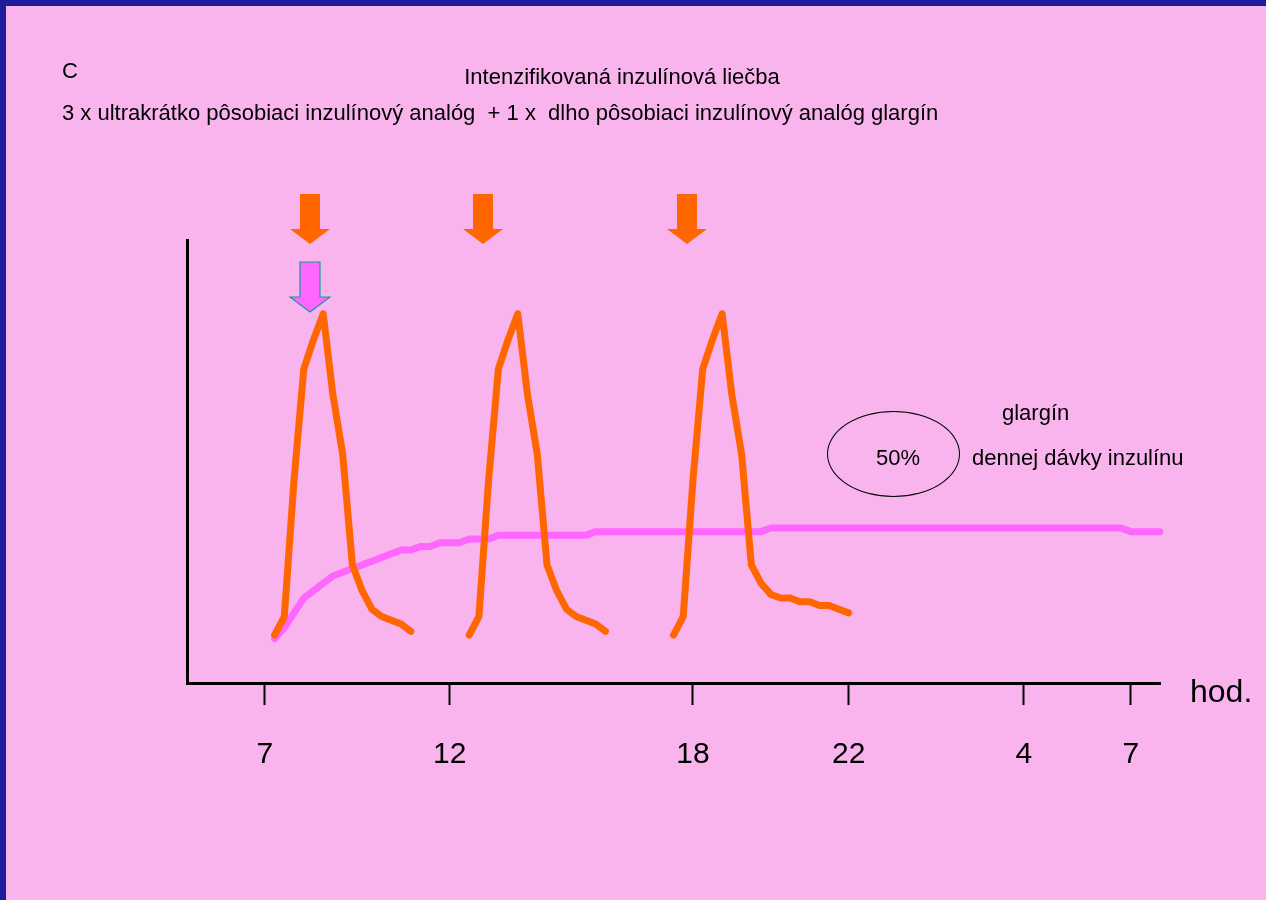  Describe the element at coordinates (848, 753) in the screenshot. I see `x-tick-label: 22` at that location.